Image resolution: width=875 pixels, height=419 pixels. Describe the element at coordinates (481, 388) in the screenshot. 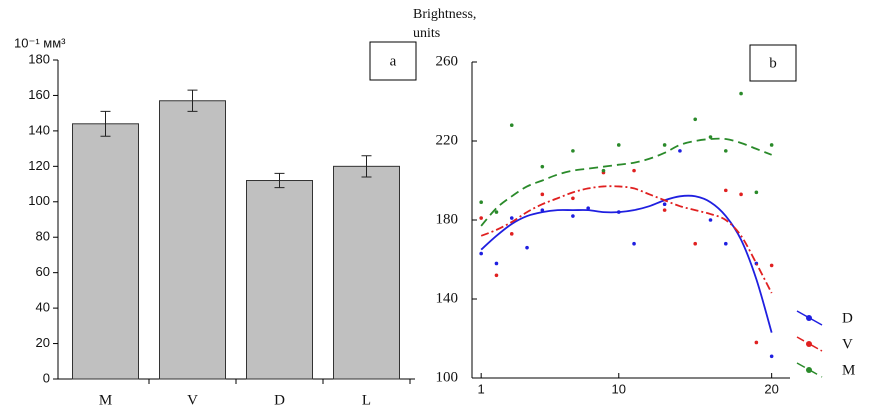

I see `x-tick-label: 1` at that location.